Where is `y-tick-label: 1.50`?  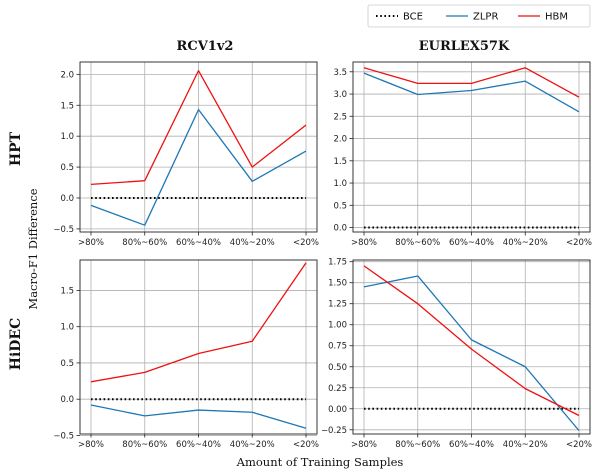
y-tick-label: 1.50 is located at coordinates (337, 284).